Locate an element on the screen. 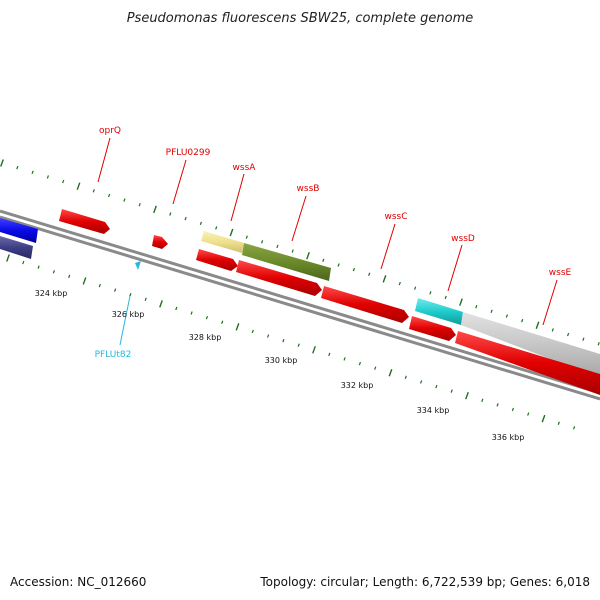  feature-pflut82 is located at coordinates (138, 265).